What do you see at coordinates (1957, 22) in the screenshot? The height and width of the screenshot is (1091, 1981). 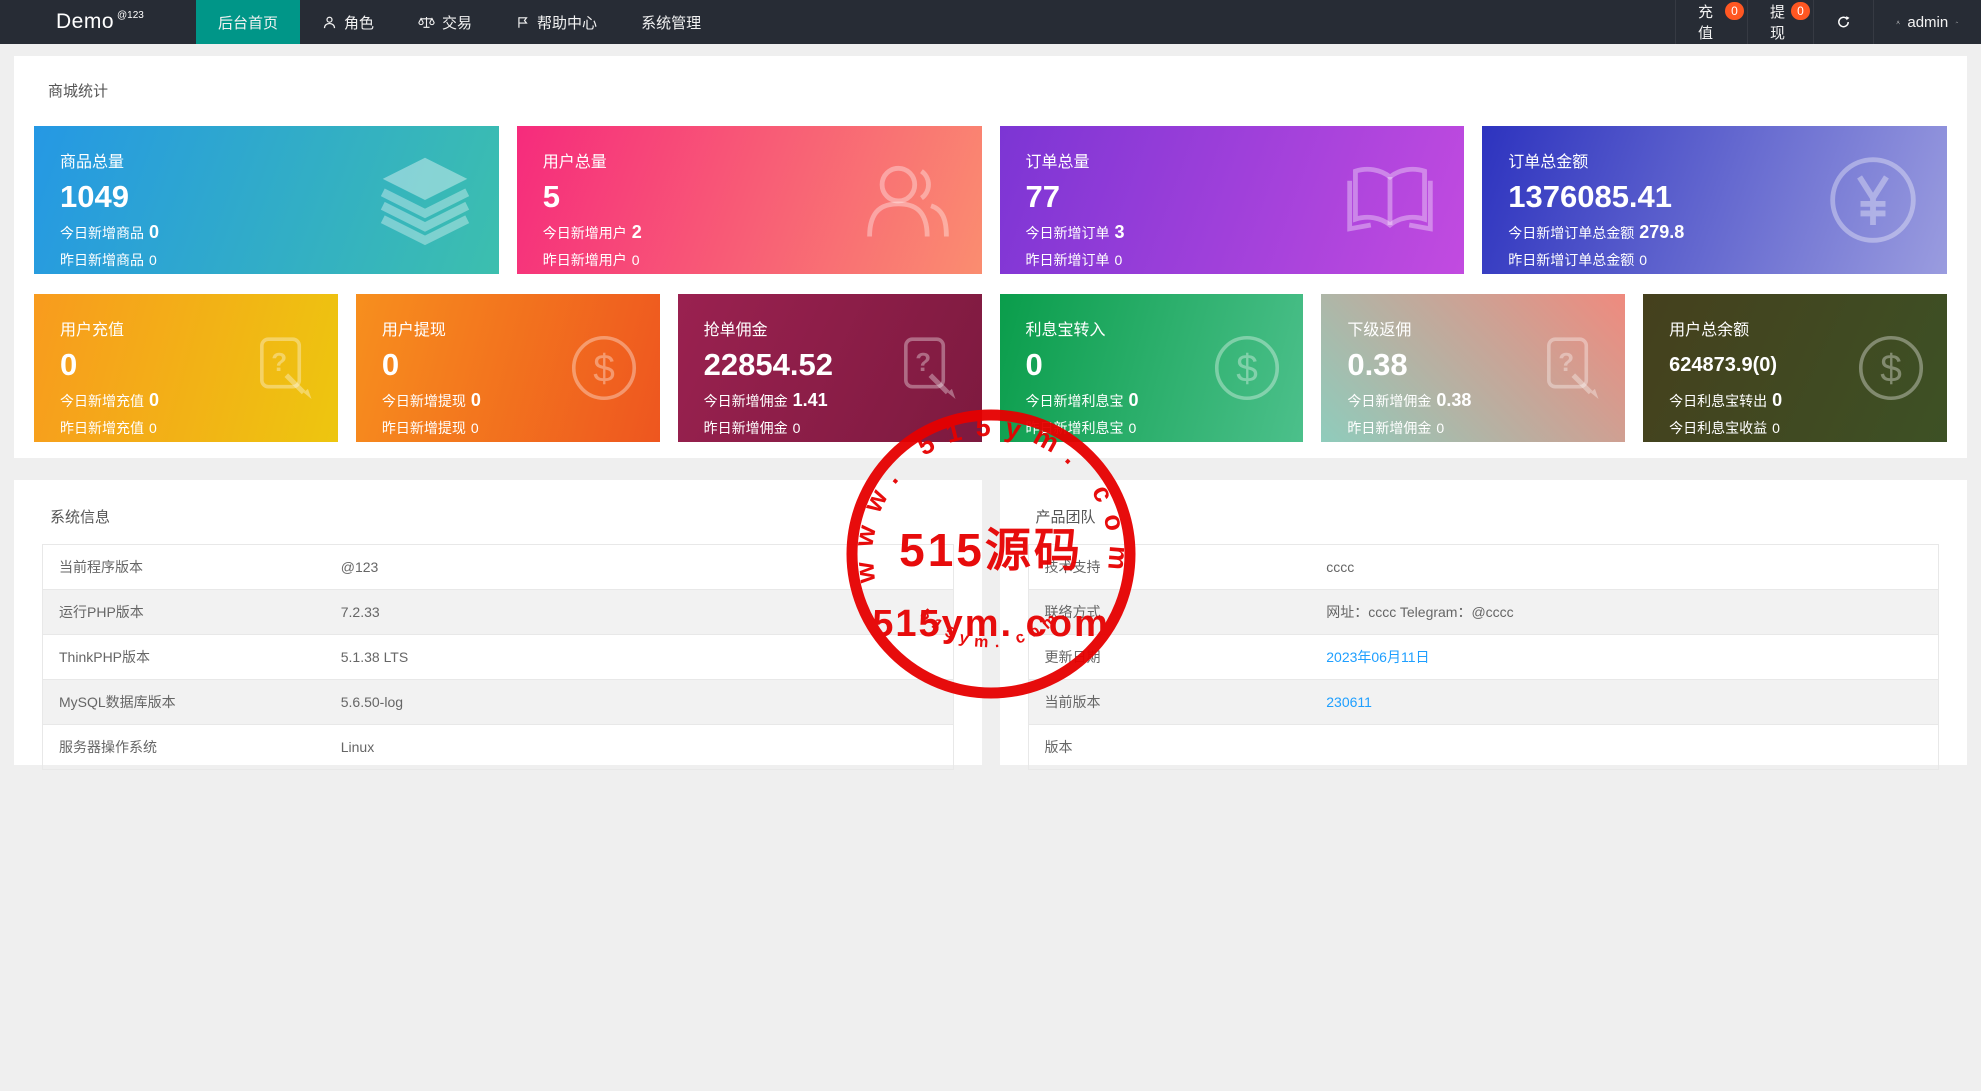 I see `chevron-up-icon` at bounding box center [1957, 22].